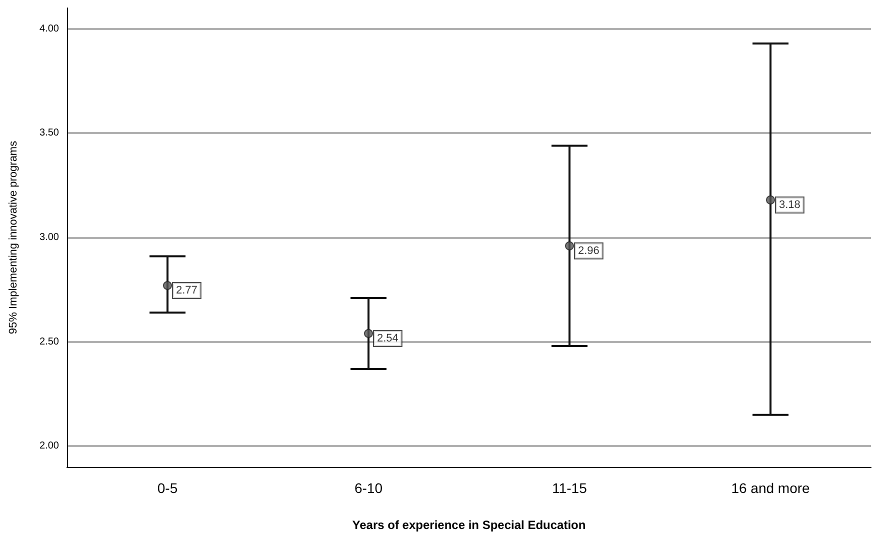 This screenshot has height=537, width=887. Describe the element at coordinates (50, 237) in the screenshot. I see `y-tick-label: 3.00` at that location.